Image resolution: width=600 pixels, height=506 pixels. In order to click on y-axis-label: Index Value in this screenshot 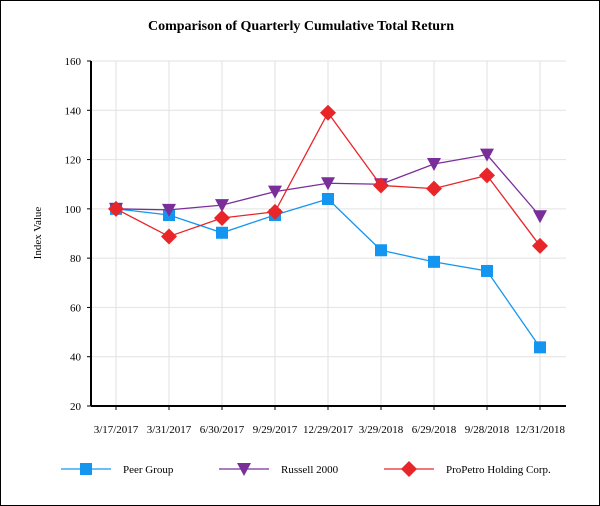, I will do `click(38, 233)`.